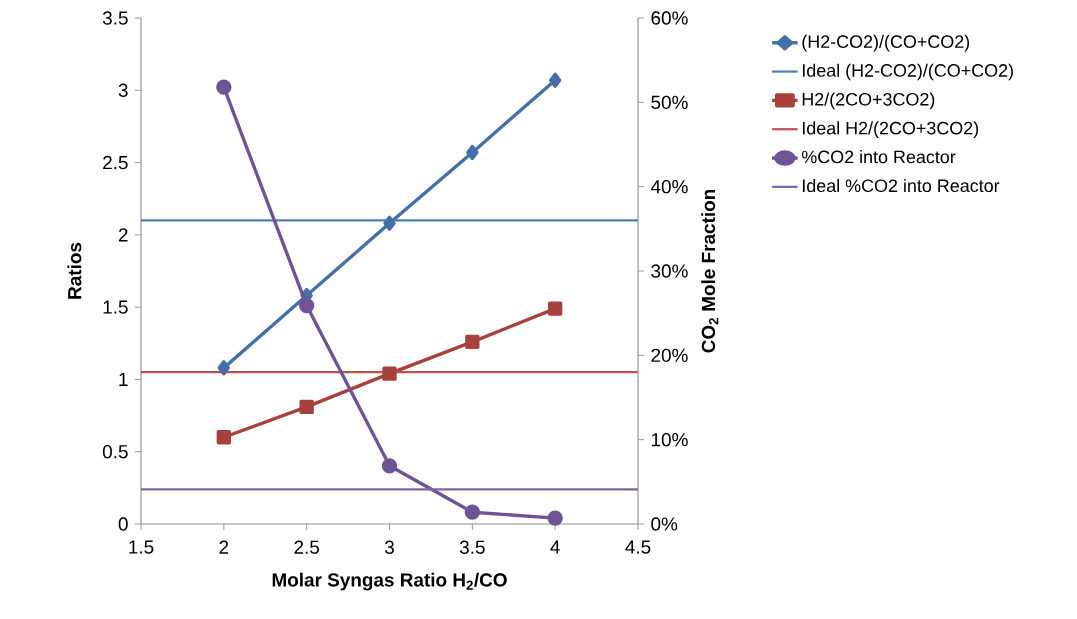 The height and width of the screenshot is (619, 1077). What do you see at coordinates (890, 129) in the screenshot?
I see `legend-label: Ideal H2/(2CO+3CO2)` at bounding box center [890, 129].